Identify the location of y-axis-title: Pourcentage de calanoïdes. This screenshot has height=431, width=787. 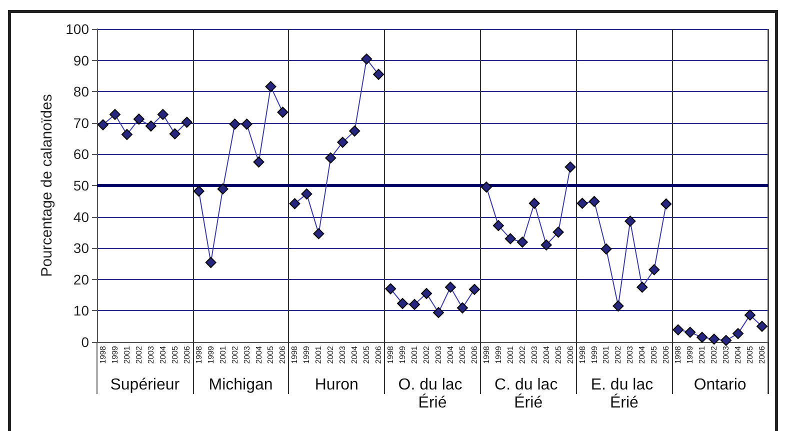
(47, 185).